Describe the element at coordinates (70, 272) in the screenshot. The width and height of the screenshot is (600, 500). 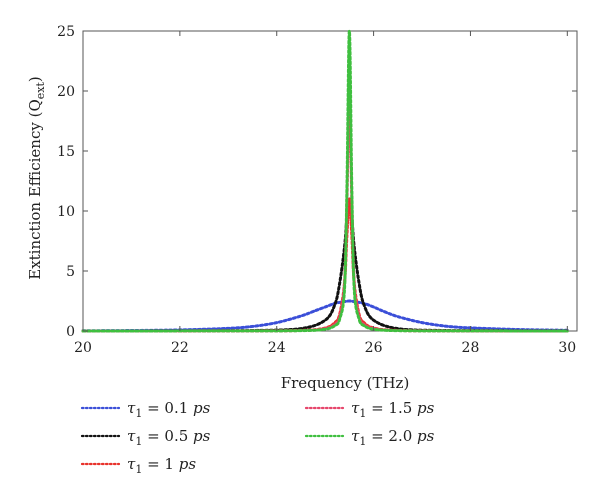
I see `y-tick-label: 5` at that location.